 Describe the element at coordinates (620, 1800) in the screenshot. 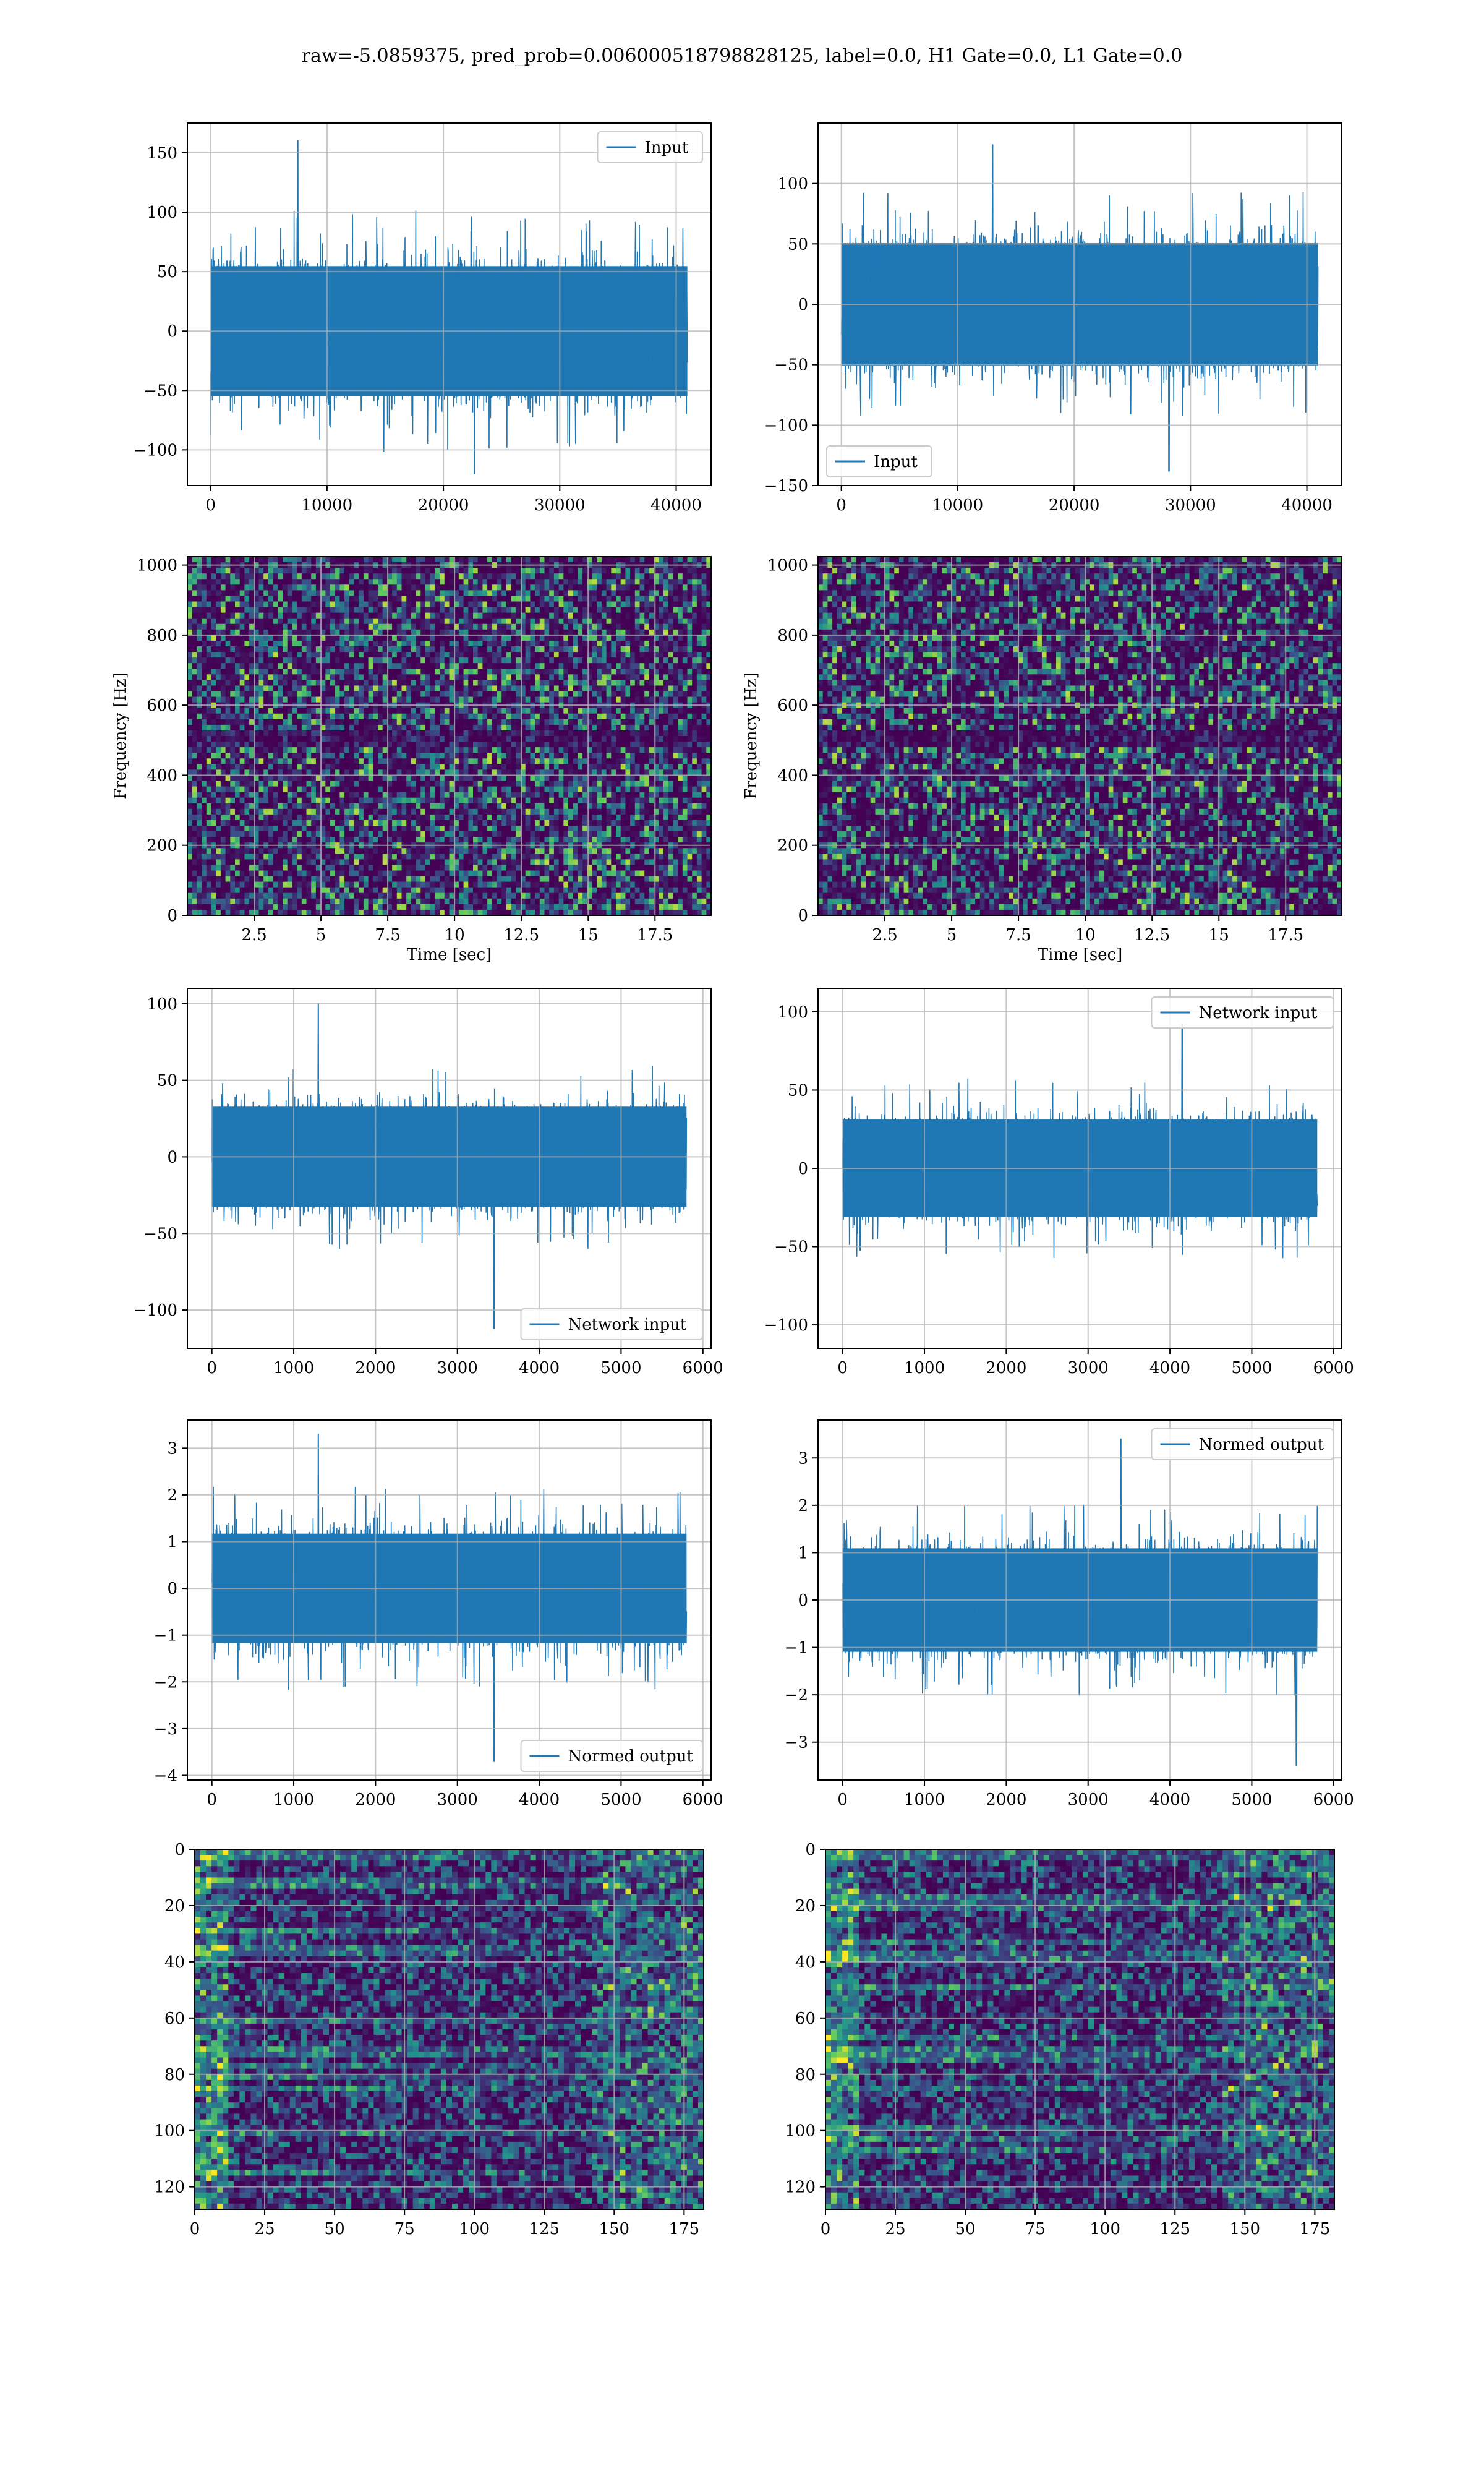

I see `norm-h1-xtick-label: 5000` at that location.